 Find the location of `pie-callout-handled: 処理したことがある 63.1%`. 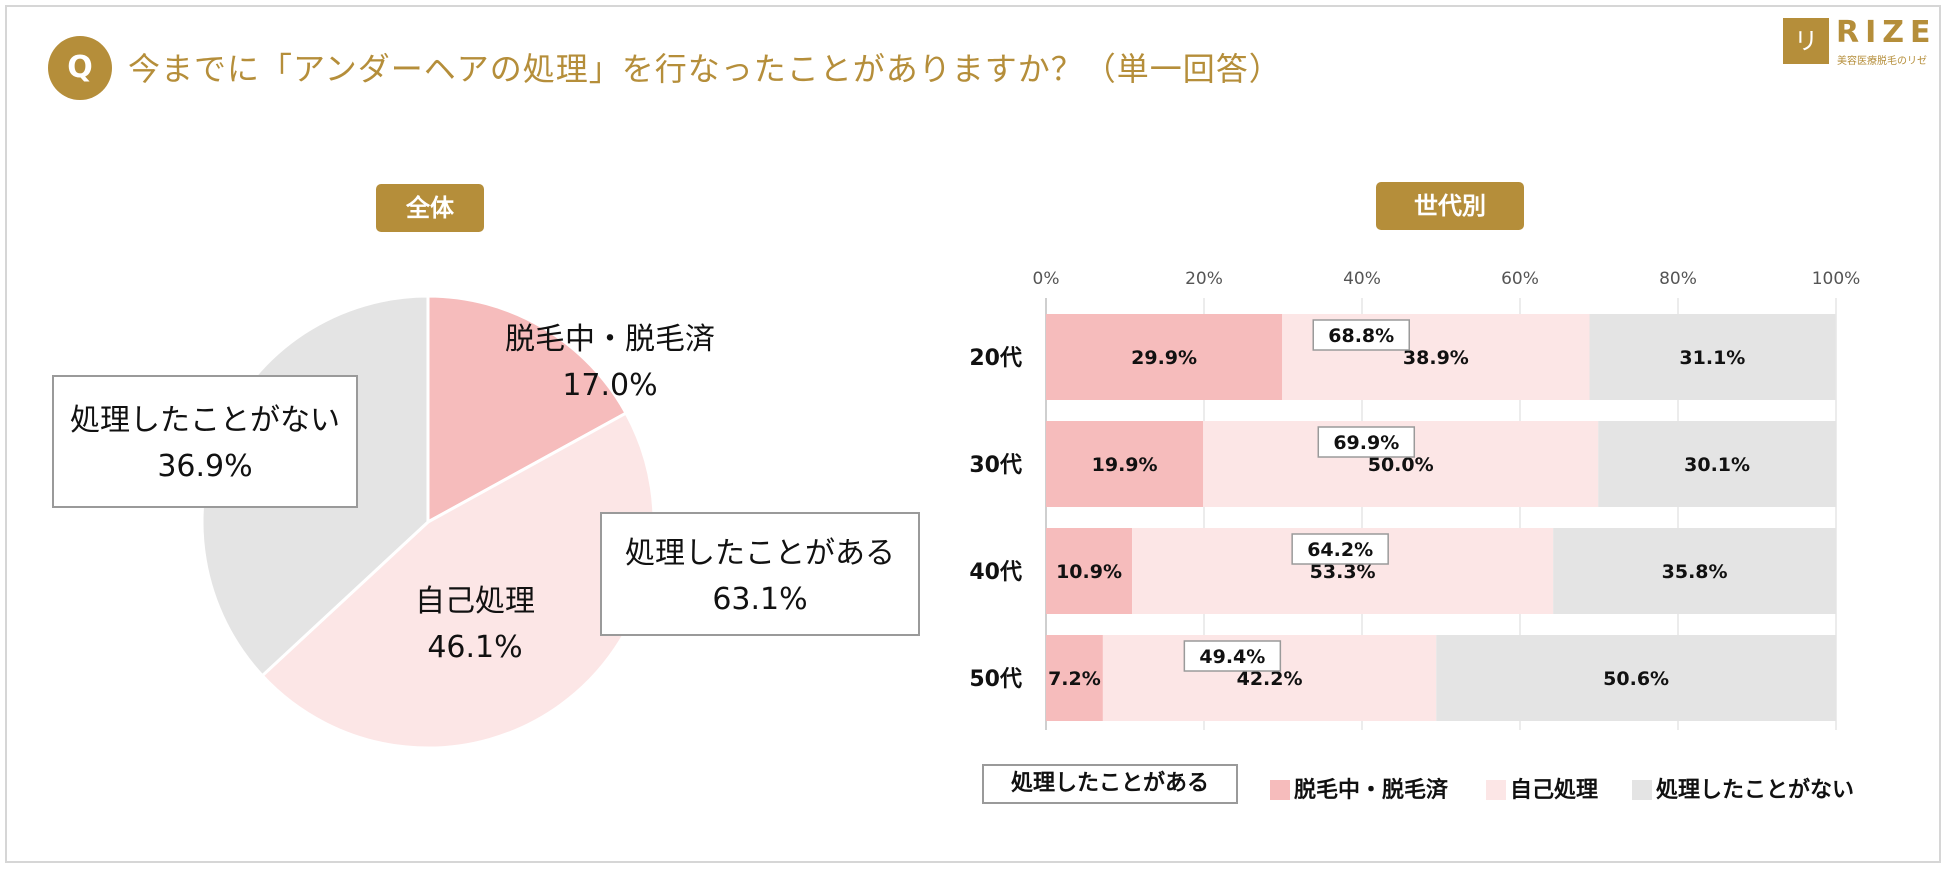

pie-callout-handled: 処理したことがある 63.1% is located at coordinates (760, 574).